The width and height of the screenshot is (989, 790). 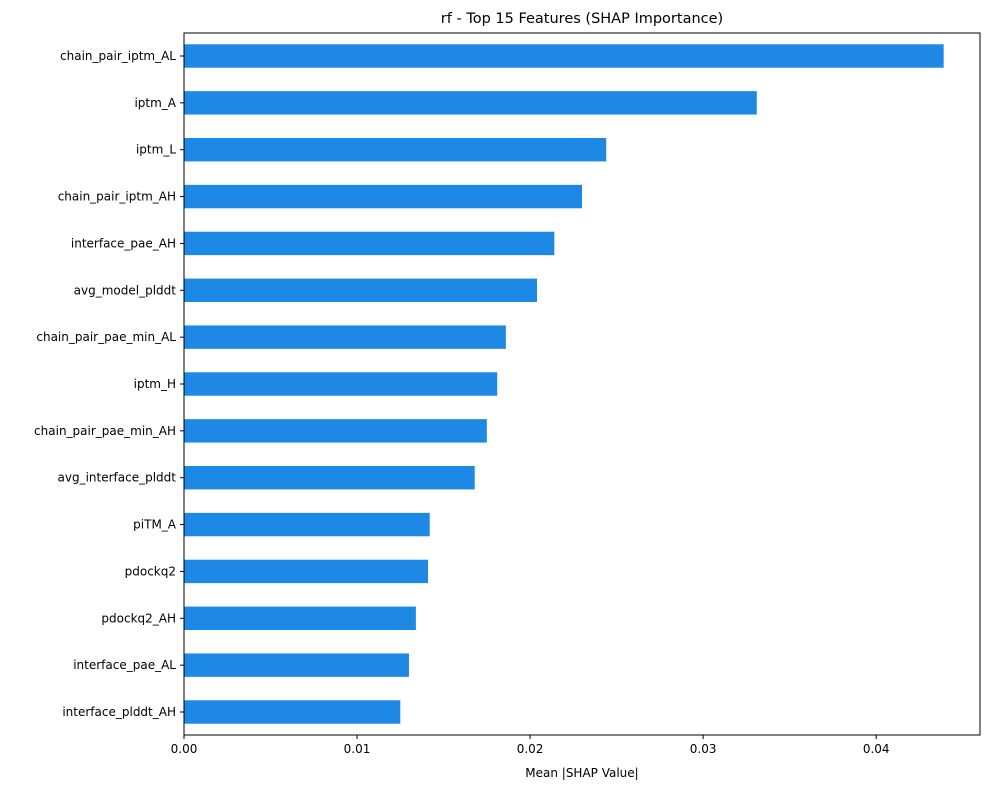 What do you see at coordinates (395, 150) in the screenshot?
I see `bar-iptm_L` at bounding box center [395, 150].